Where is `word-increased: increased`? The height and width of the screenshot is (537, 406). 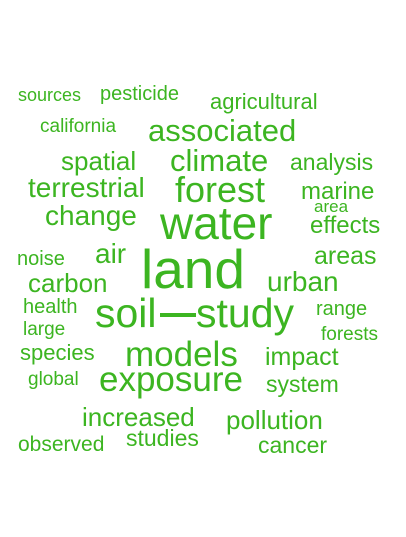 word-increased: increased is located at coordinates (138, 417).